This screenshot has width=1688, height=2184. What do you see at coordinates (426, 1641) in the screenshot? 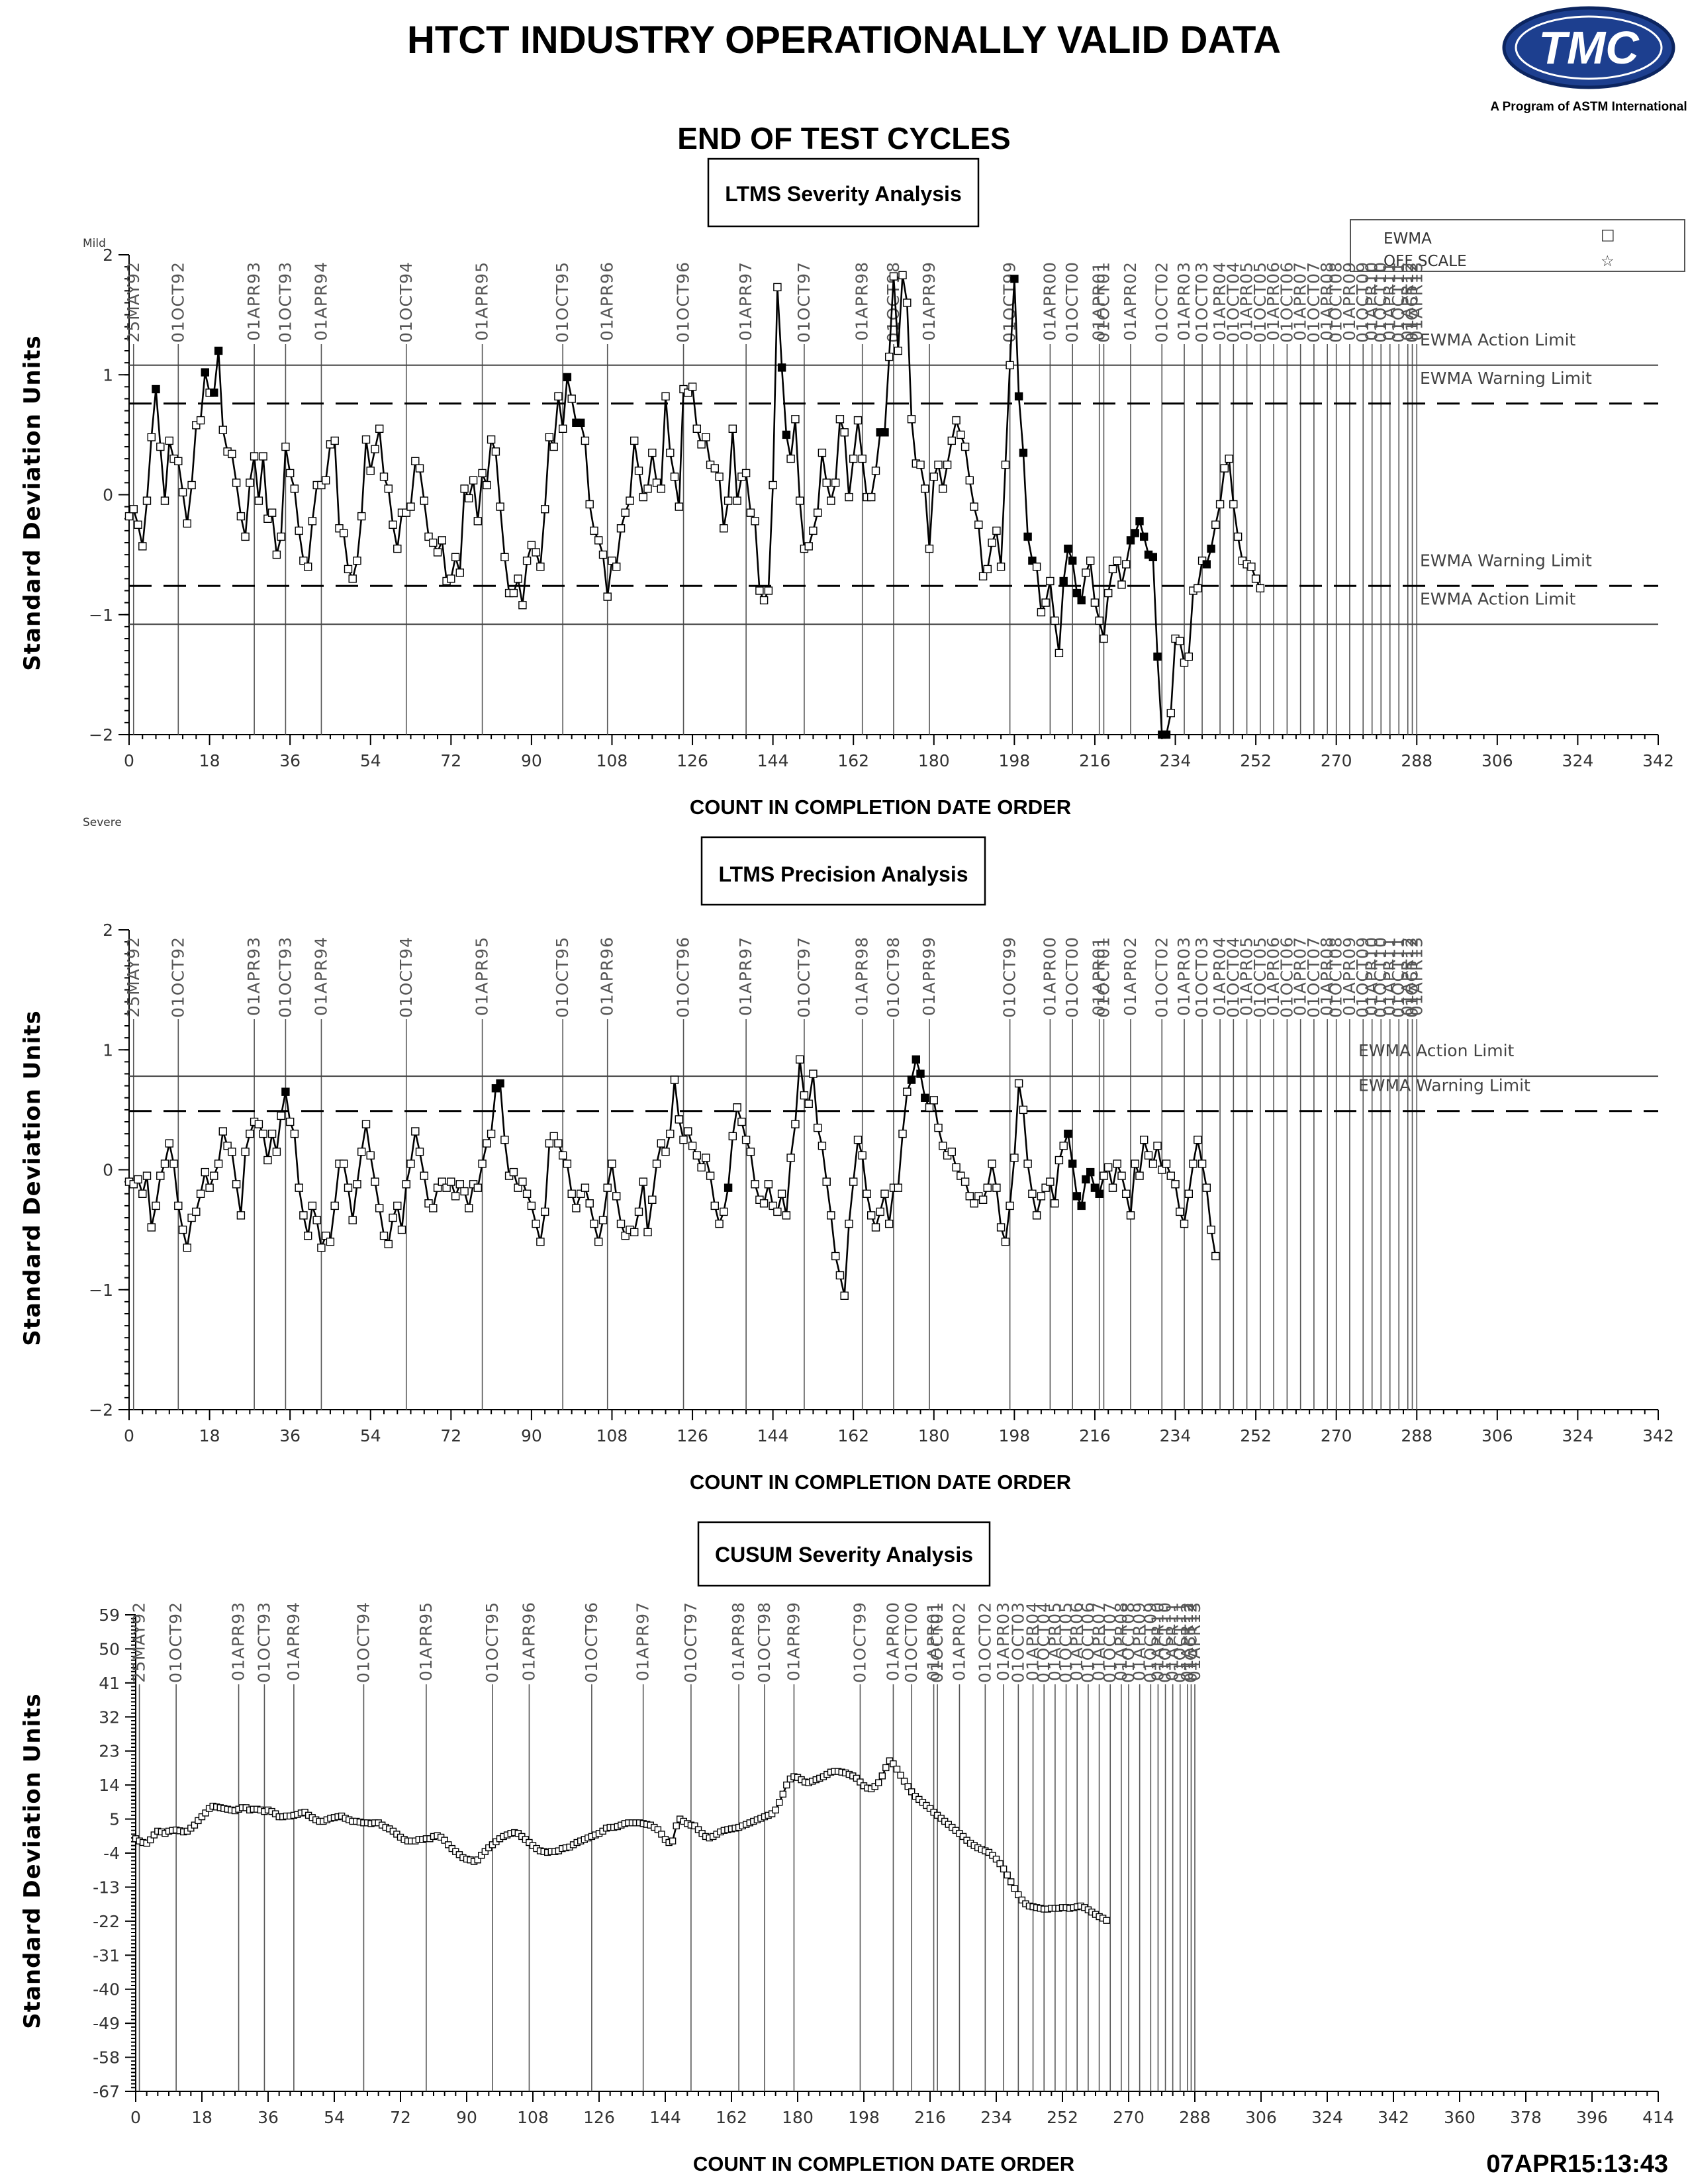
I see `date-marker-label: 01APR95` at bounding box center [426, 1641].